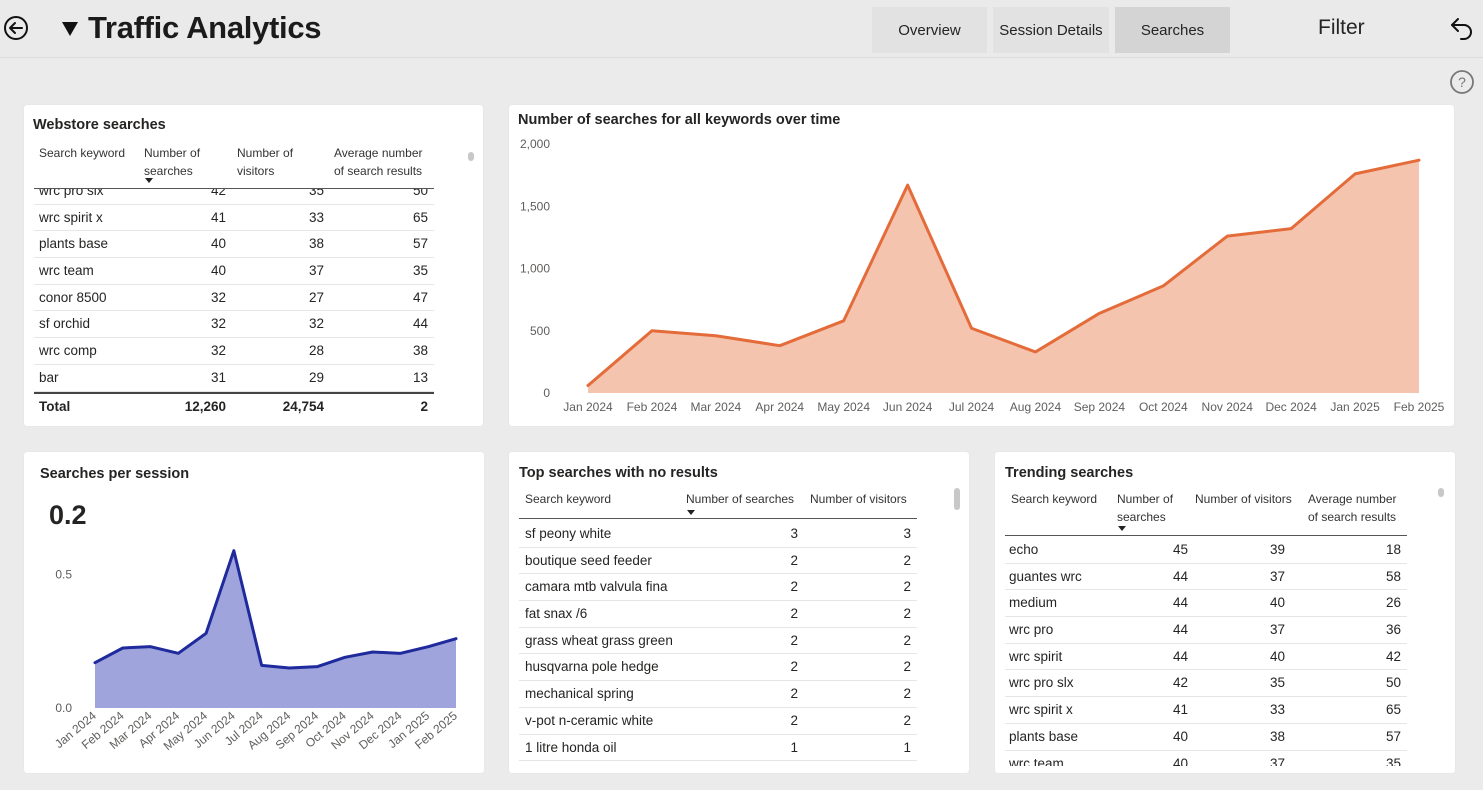 The width and height of the screenshot is (1483, 790). I want to click on table-cell-number: 40, so click(1180, 736).